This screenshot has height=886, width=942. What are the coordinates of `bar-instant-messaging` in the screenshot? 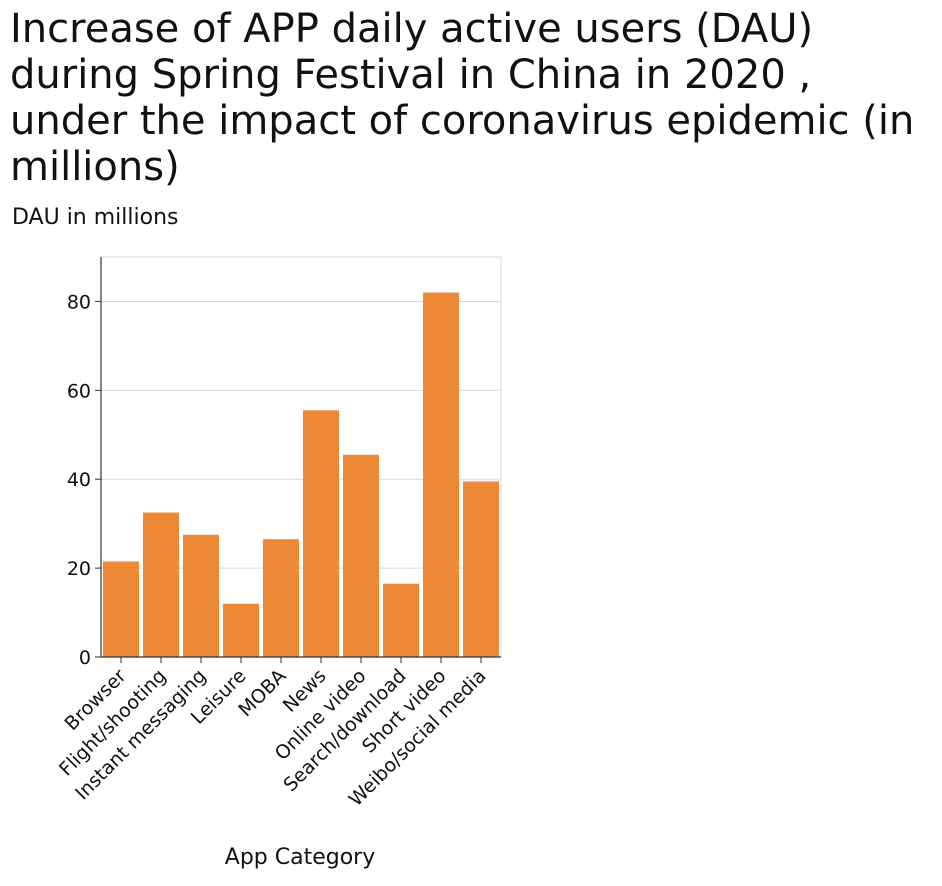 It's located at (201, 595).